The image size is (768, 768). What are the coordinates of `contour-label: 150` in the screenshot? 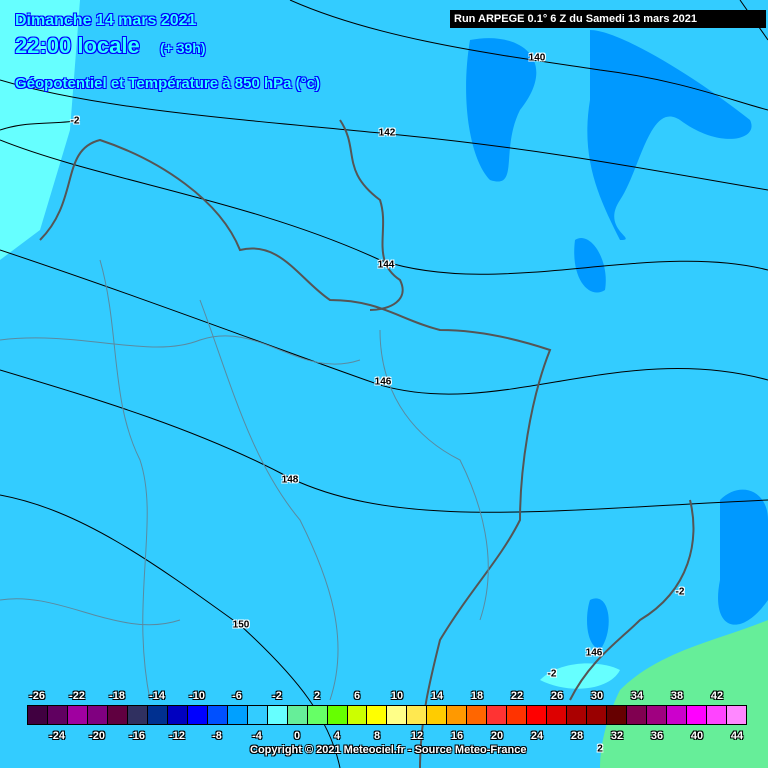 It's located at (241, 625).